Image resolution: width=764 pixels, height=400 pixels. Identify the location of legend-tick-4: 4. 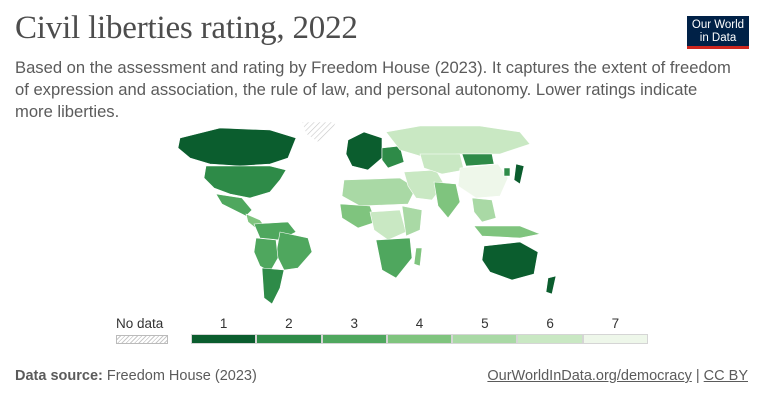
(419, 323).